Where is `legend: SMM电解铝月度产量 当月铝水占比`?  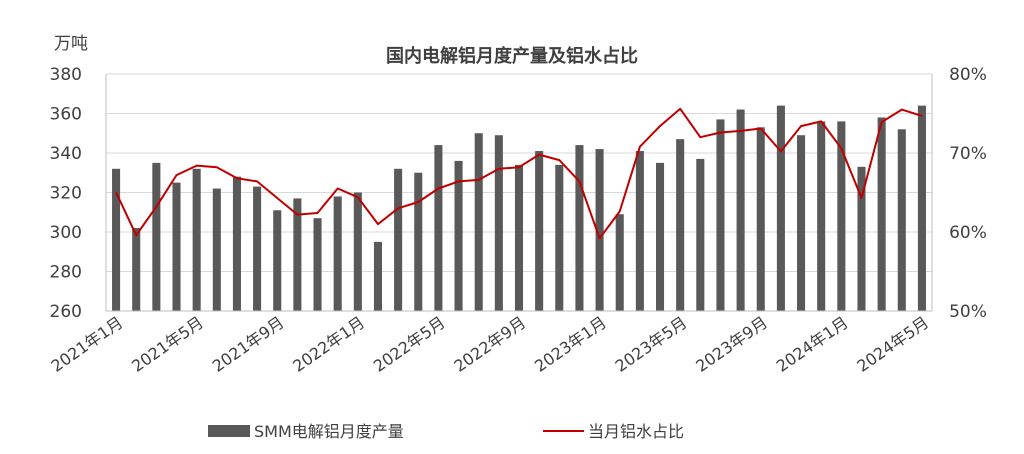
legend: SMM电解铝月度产量 当月铝水占比 is located at coordinates (446, 431).